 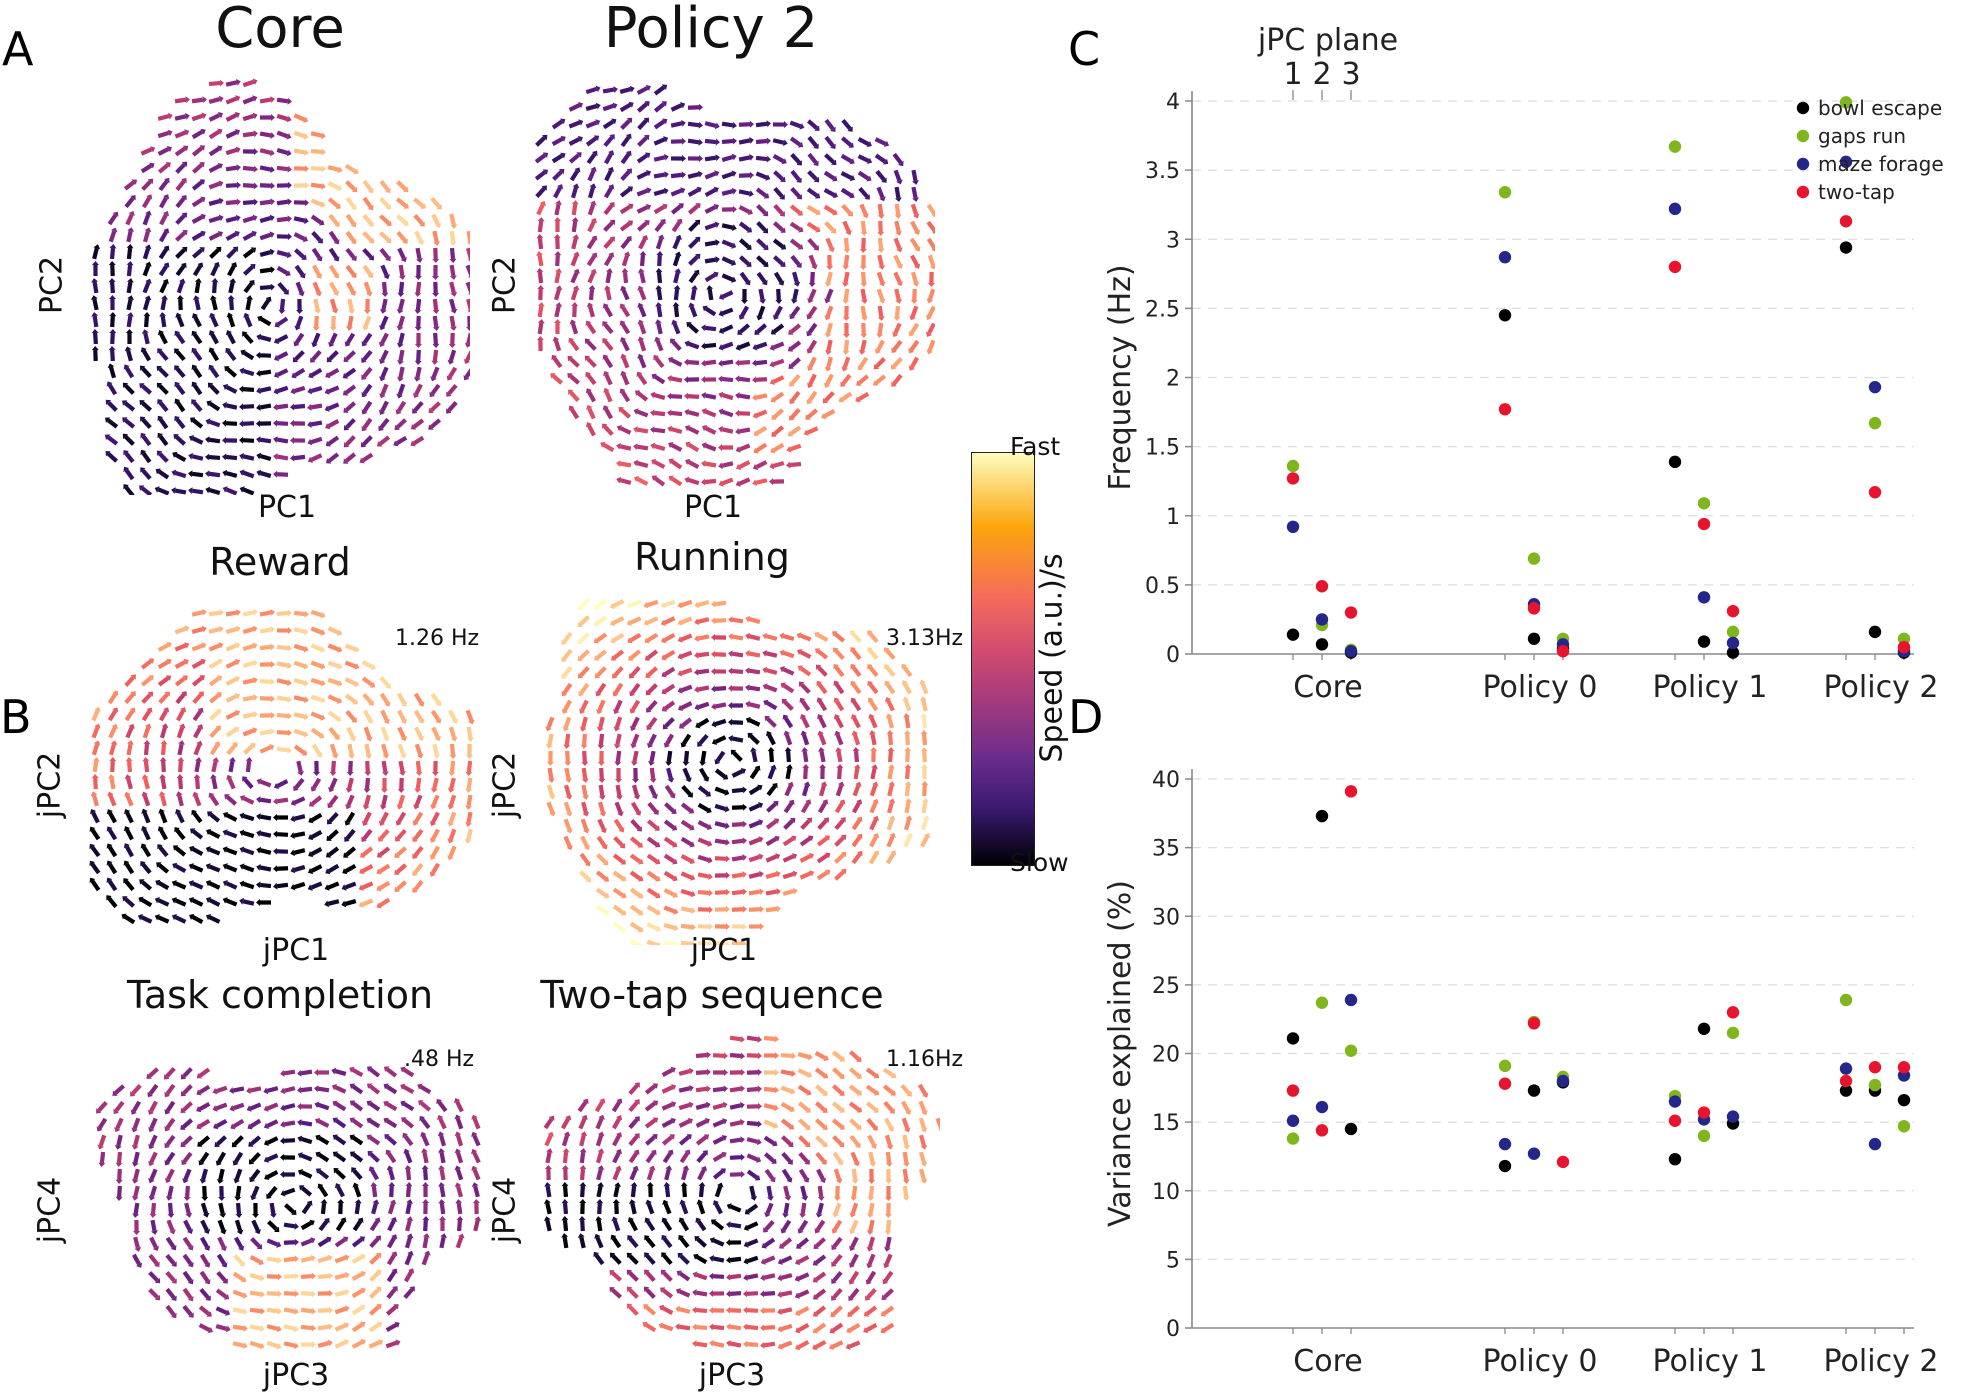 I want to click on y-tick-label: 0.5, so click(x=1162, y=586).